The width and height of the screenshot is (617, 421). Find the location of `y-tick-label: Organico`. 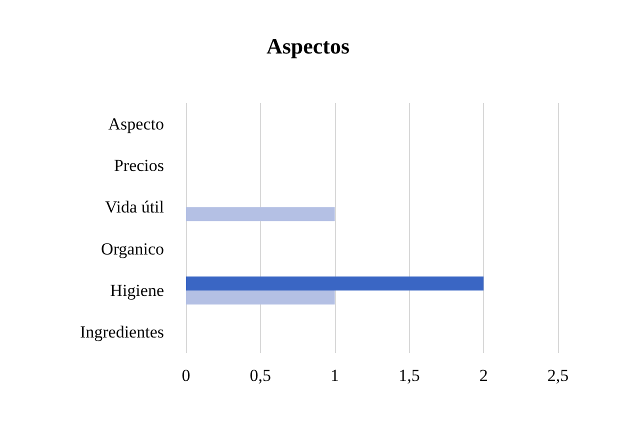

y-tick-label: Organico is located at coordinates (132, 248).